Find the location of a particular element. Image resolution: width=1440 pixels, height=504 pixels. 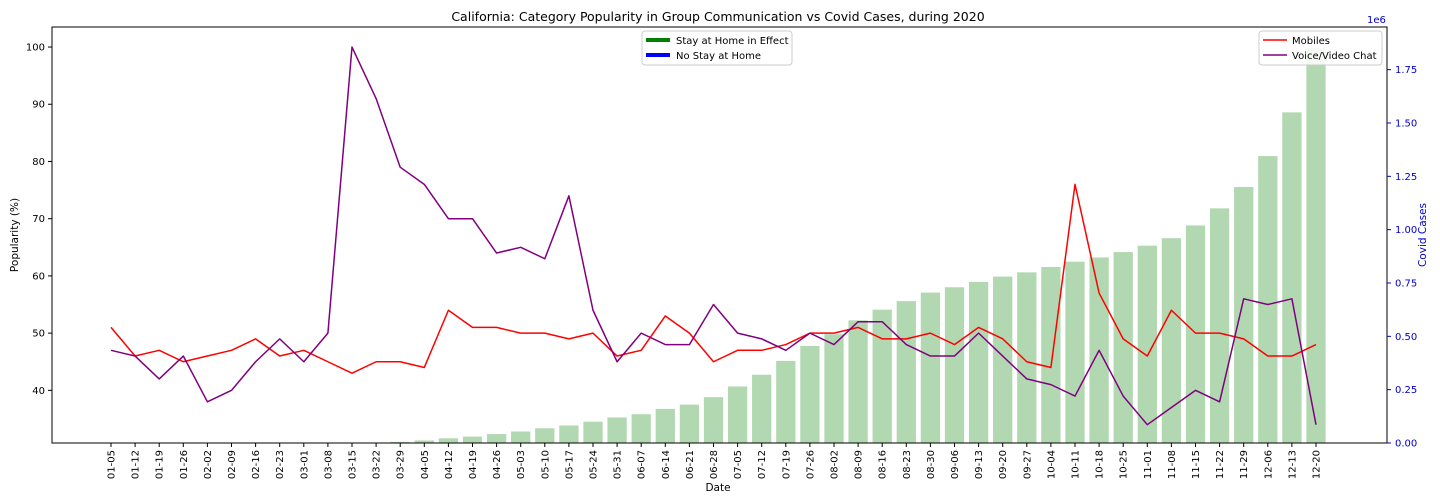

x-tick-label: 01-05 is located at coordinates (112, 464).